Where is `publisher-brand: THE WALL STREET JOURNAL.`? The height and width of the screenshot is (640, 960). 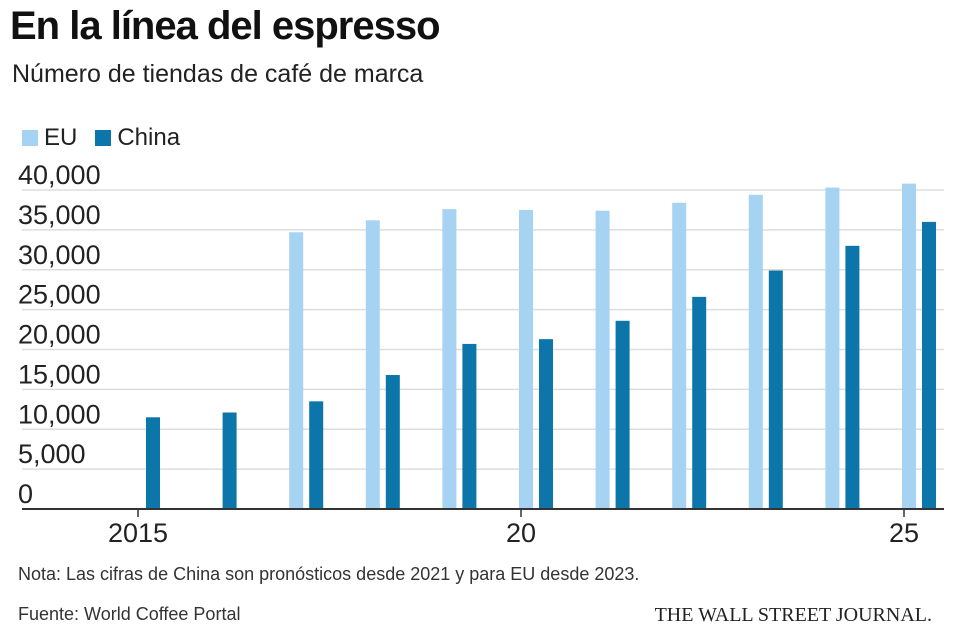
publisher-brand: THE WALL STREET JOURNAL. is located at coordinates (793, 615).